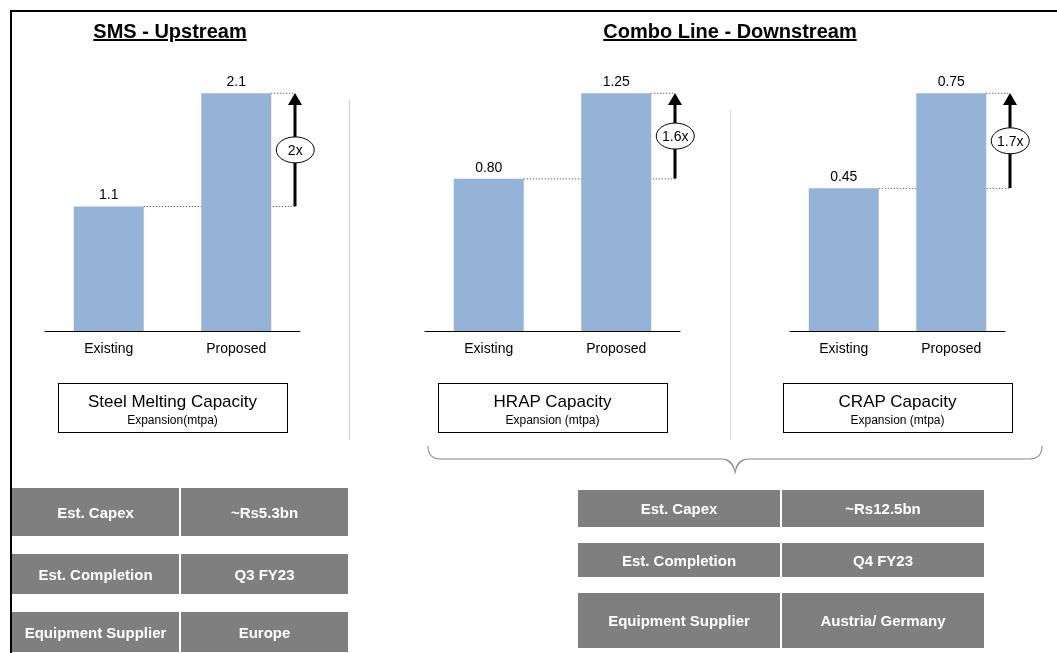  I want to click on text: Q4 FY23, so click(883, 560).